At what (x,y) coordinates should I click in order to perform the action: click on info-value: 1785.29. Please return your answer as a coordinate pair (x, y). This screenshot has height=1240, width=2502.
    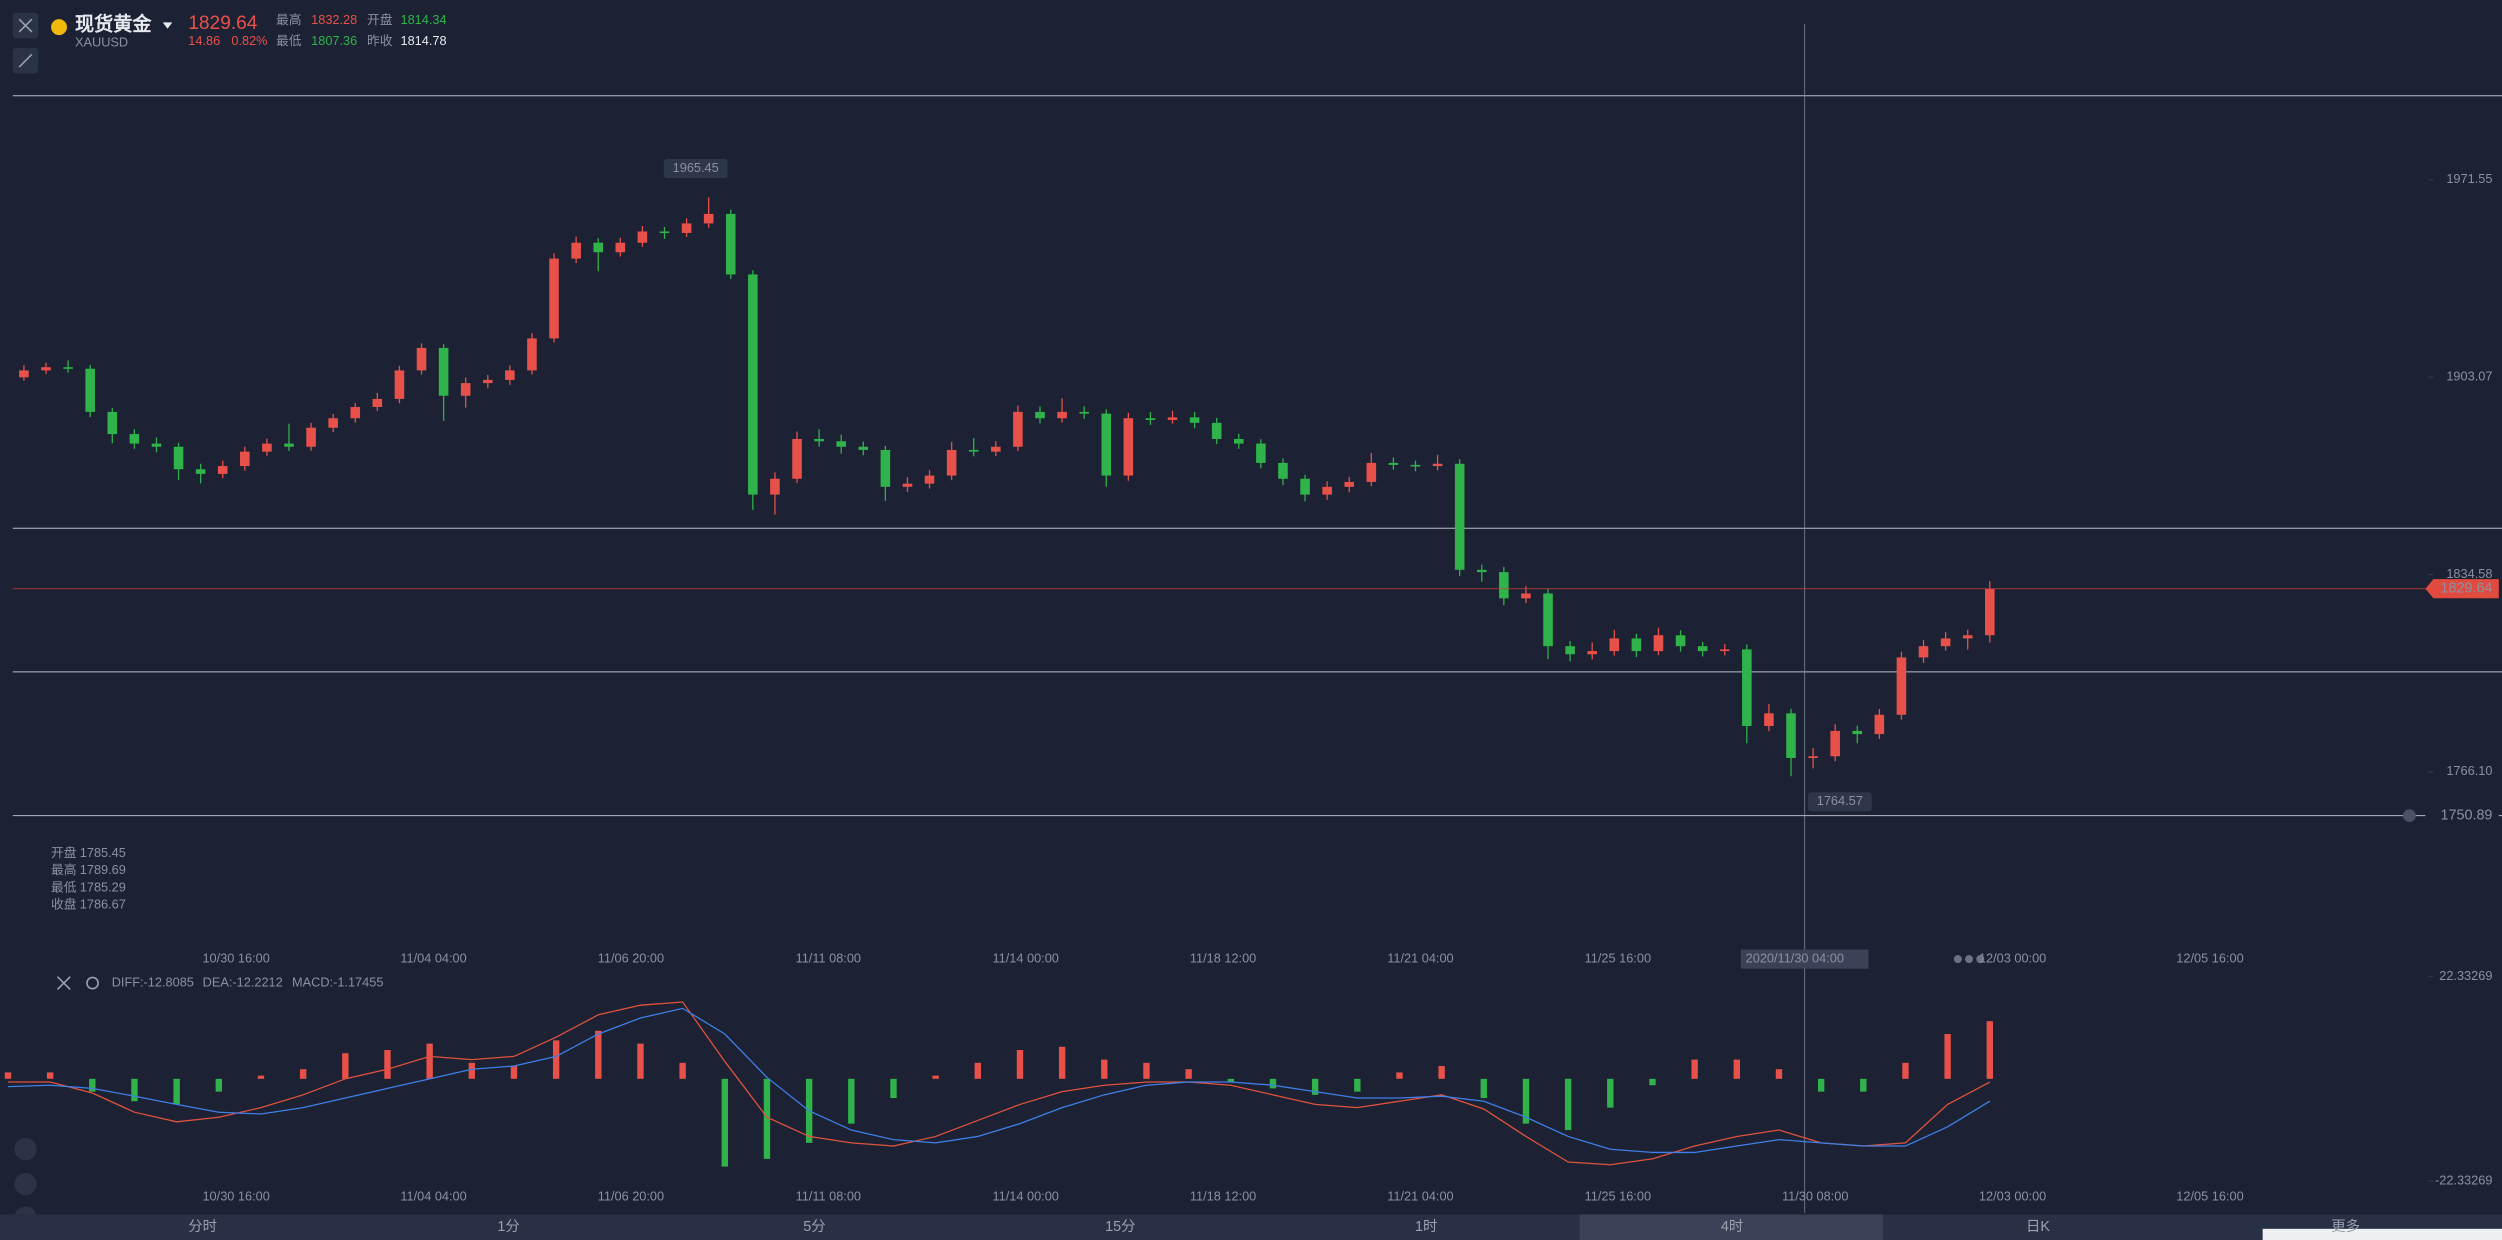
    Looking at the image, I should click on (103, 886).